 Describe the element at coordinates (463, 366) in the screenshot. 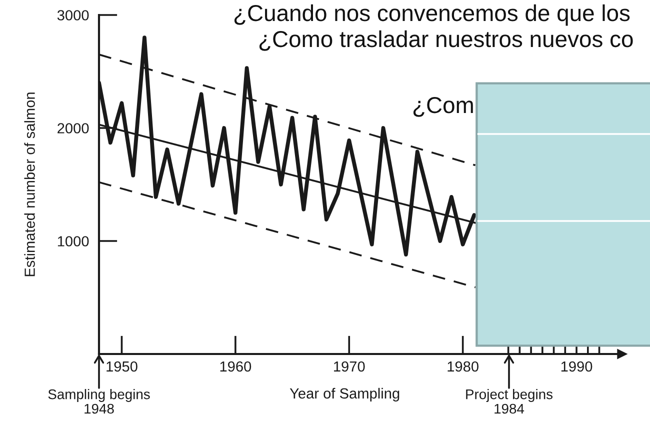

I see `x-tick-label: 1980` at that location.